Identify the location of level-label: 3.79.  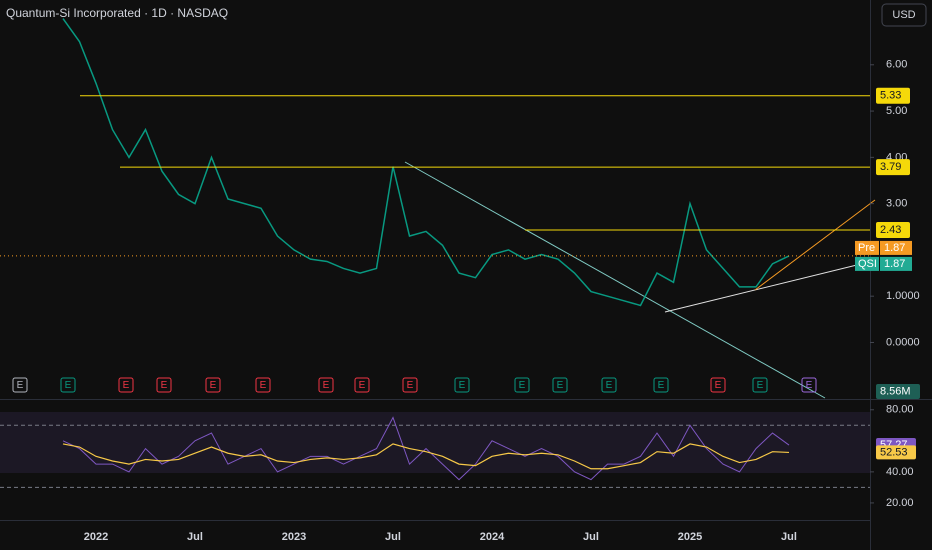
(890, 167).